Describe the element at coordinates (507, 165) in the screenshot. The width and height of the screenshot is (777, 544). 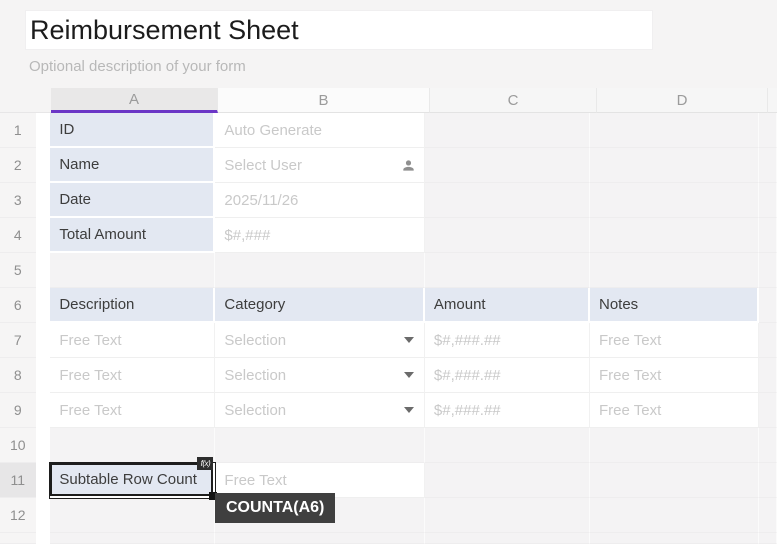
I see `cell-c2` at that location.